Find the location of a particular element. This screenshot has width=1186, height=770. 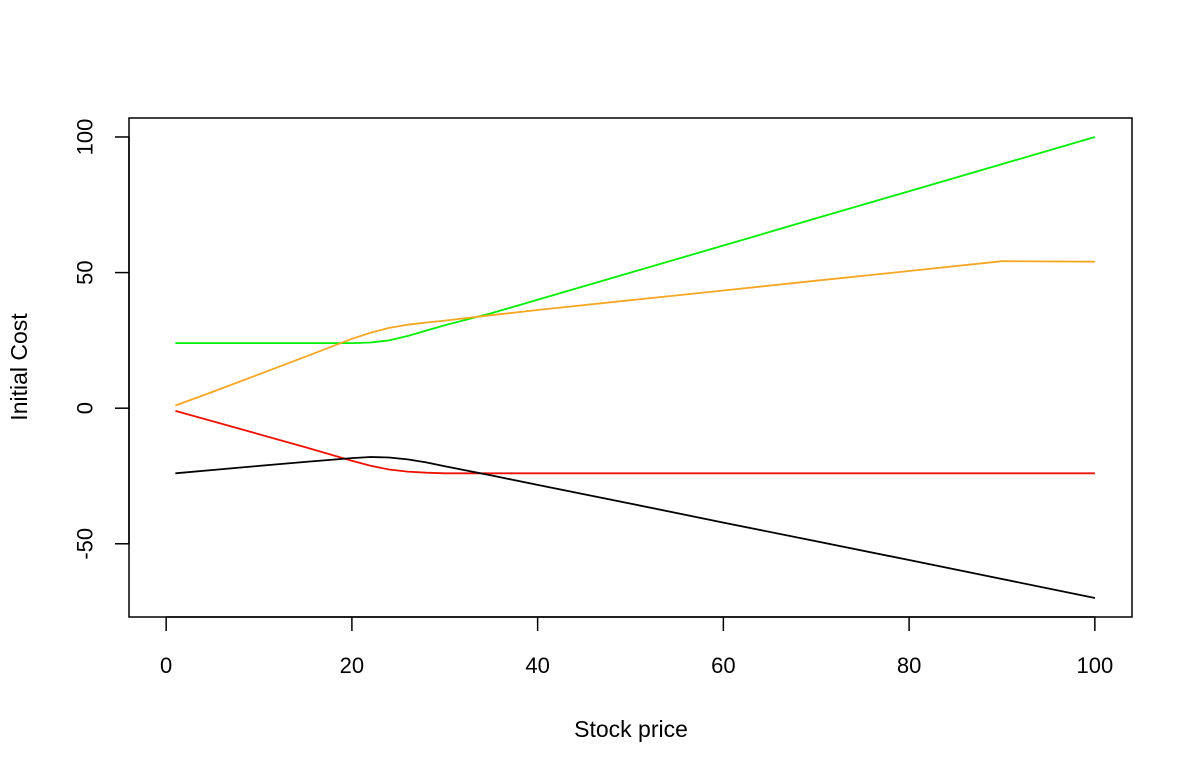

x-tick-label: 80 is located at coordinates (909, 665).